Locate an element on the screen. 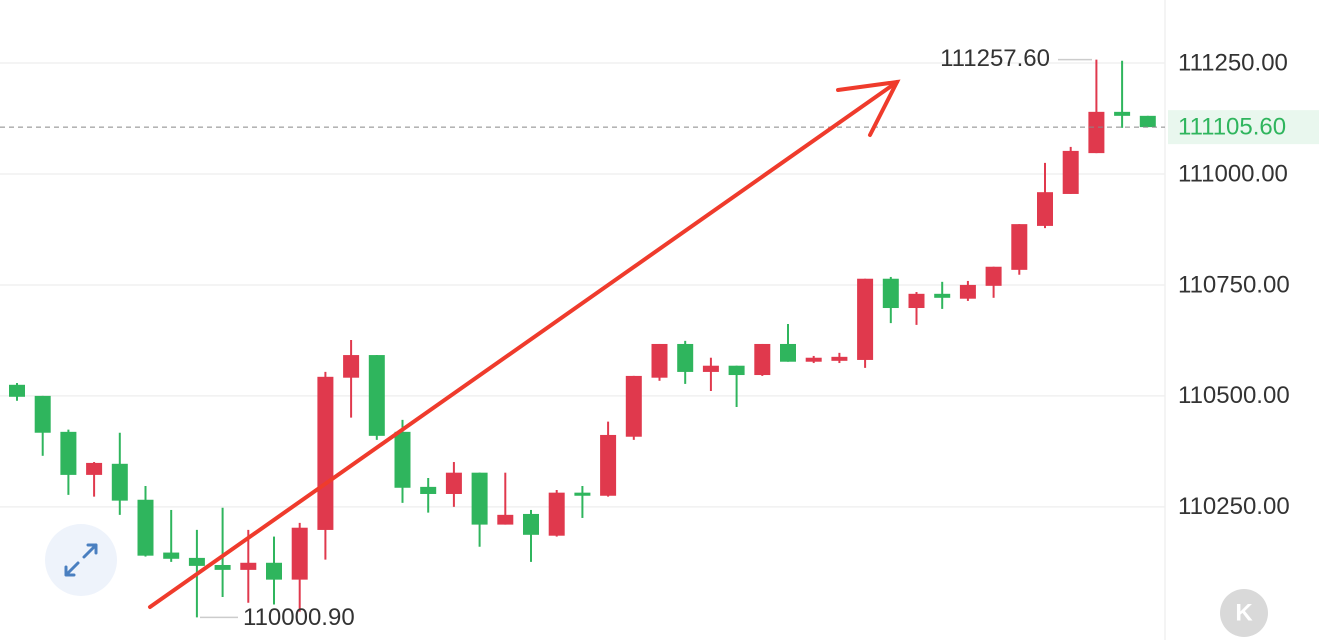  watermark-badge is located at coordinates (1244, 613).